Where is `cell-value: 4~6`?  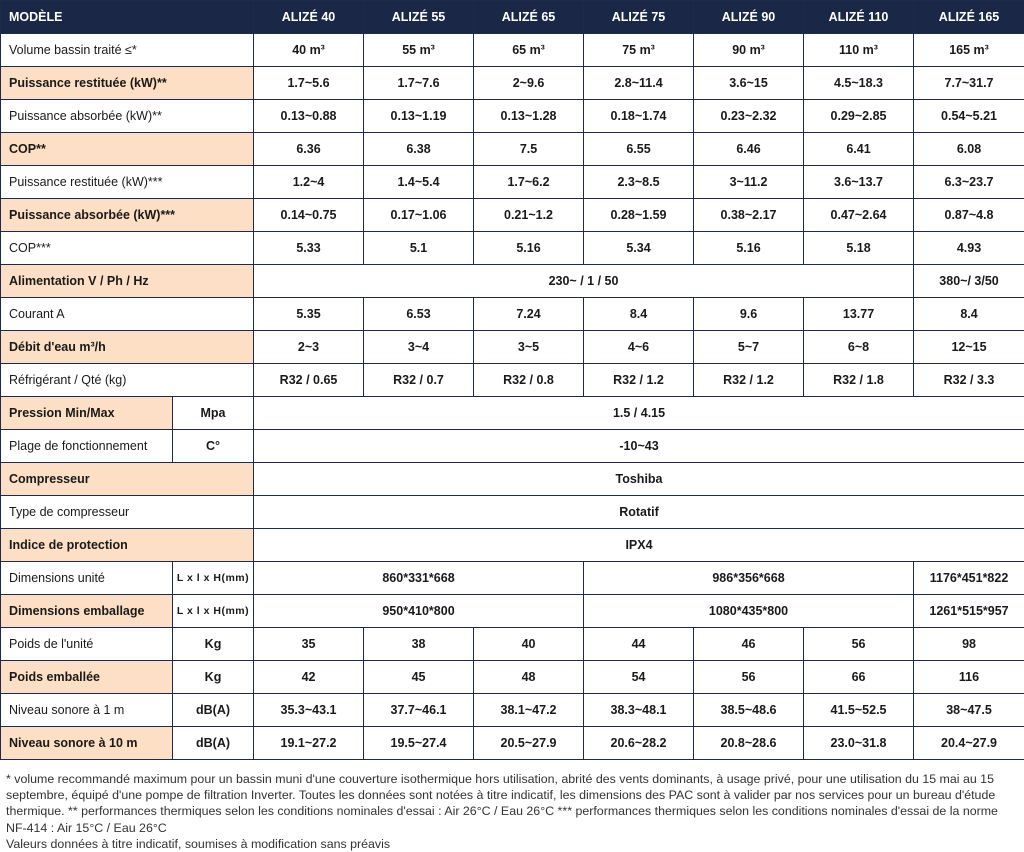 cell-value: 4~6 is located at coordinates (639, 347).